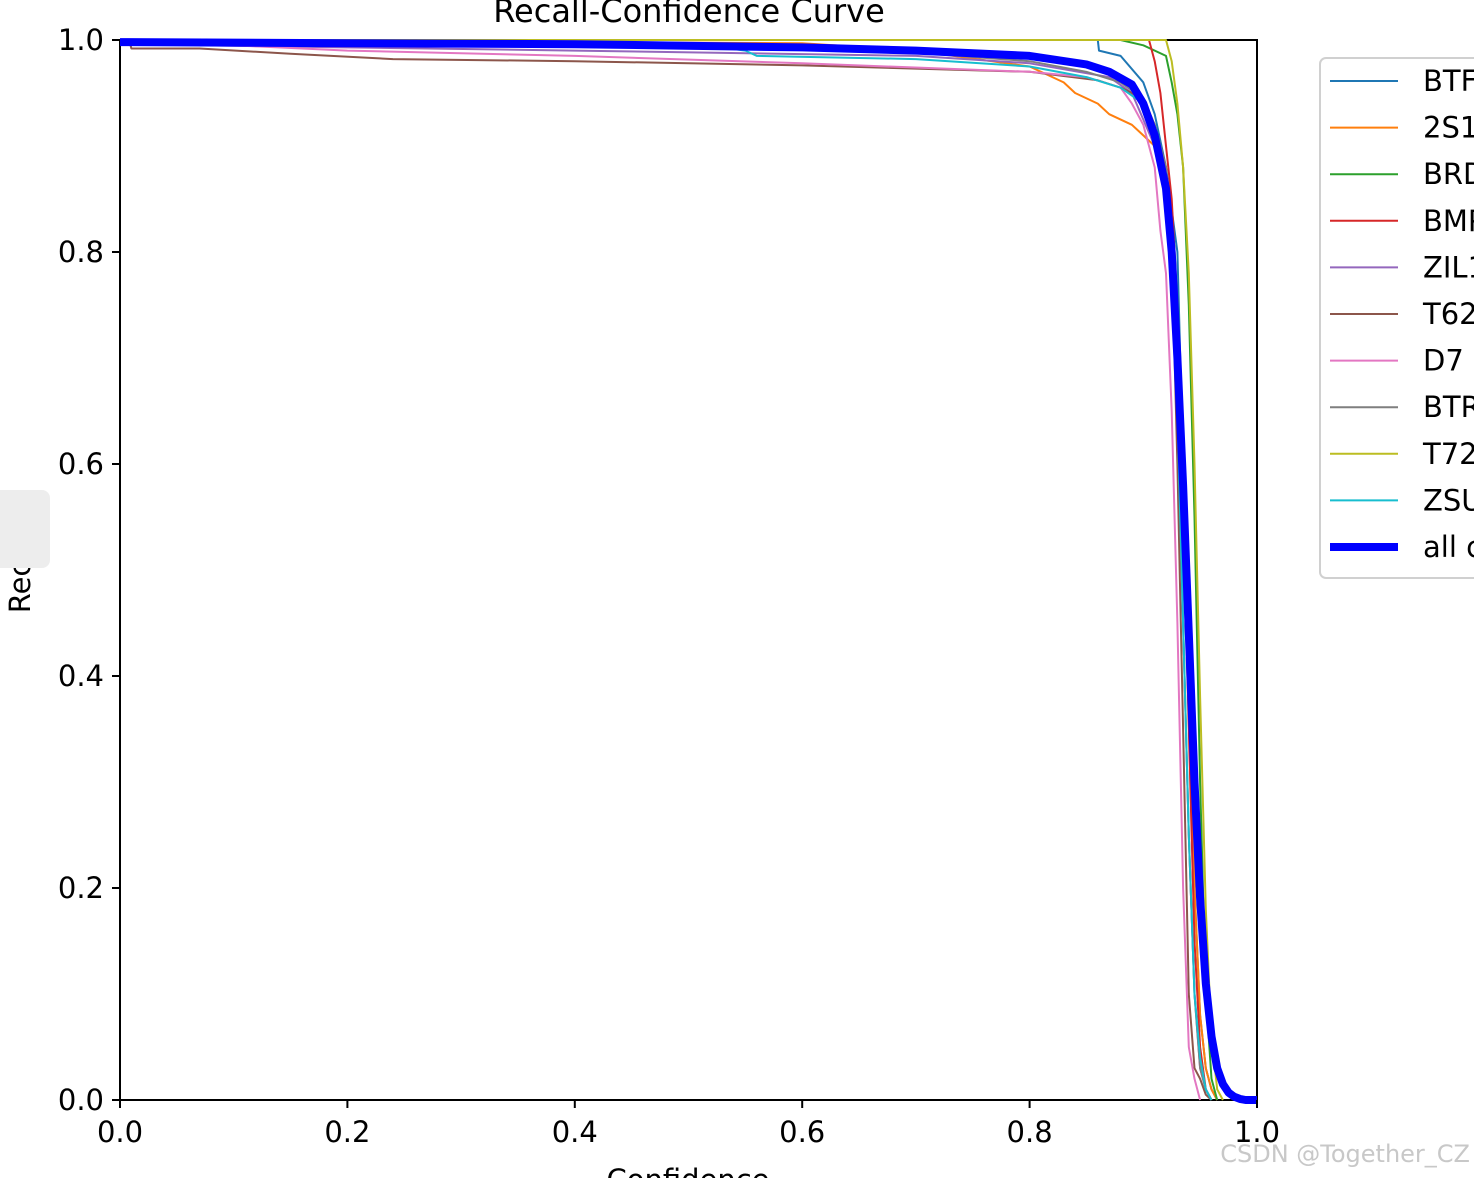  Describe the element at coordinates (1448, 267) in the screenshot. I see `legend-label: ZIL131` at that location.